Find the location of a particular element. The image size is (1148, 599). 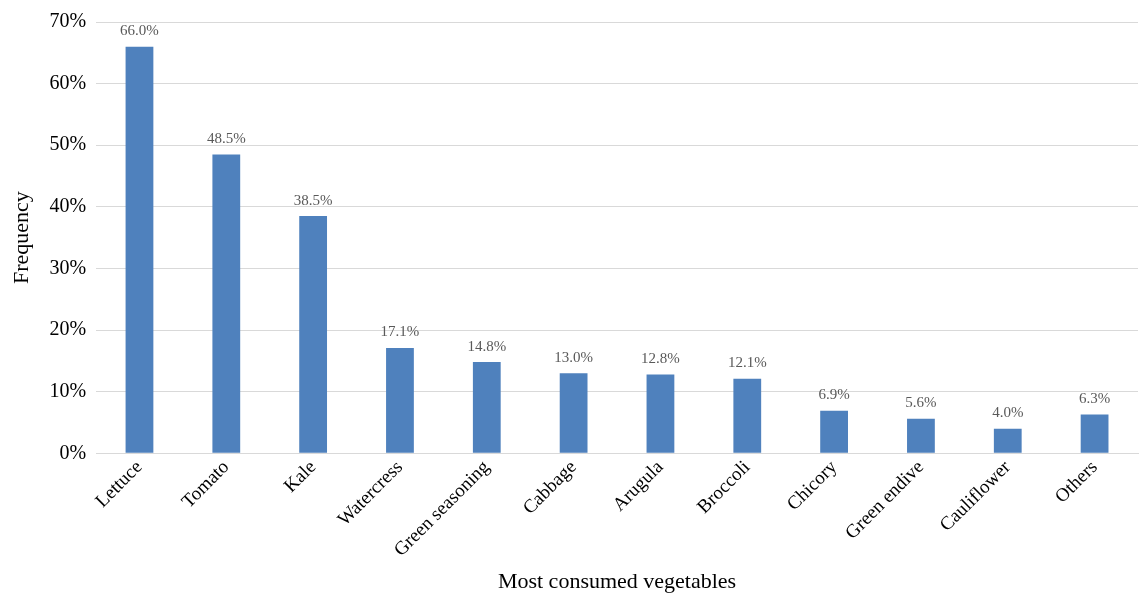

y-tick-label: 30% is located at coordinates (68, 266).